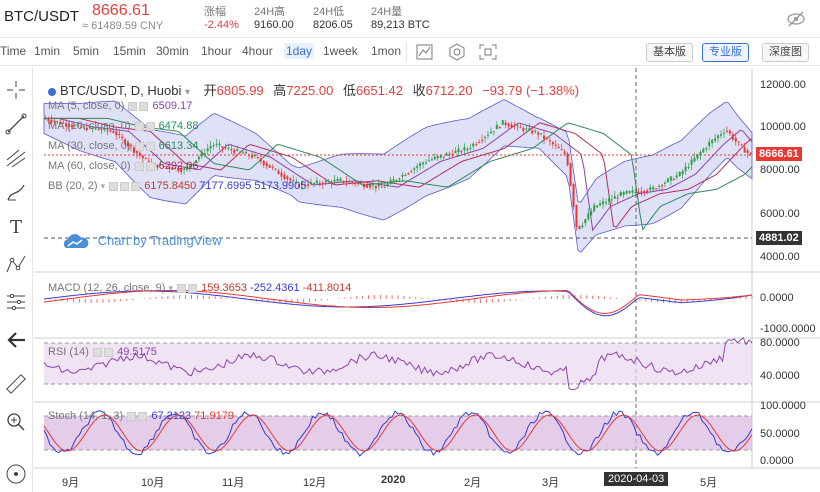 This screenshot has height=492, width=820. What do you see at coordinates (16, 90) in the screenshot?
I see `crosshair-icon` at bounding box center [16, 90].